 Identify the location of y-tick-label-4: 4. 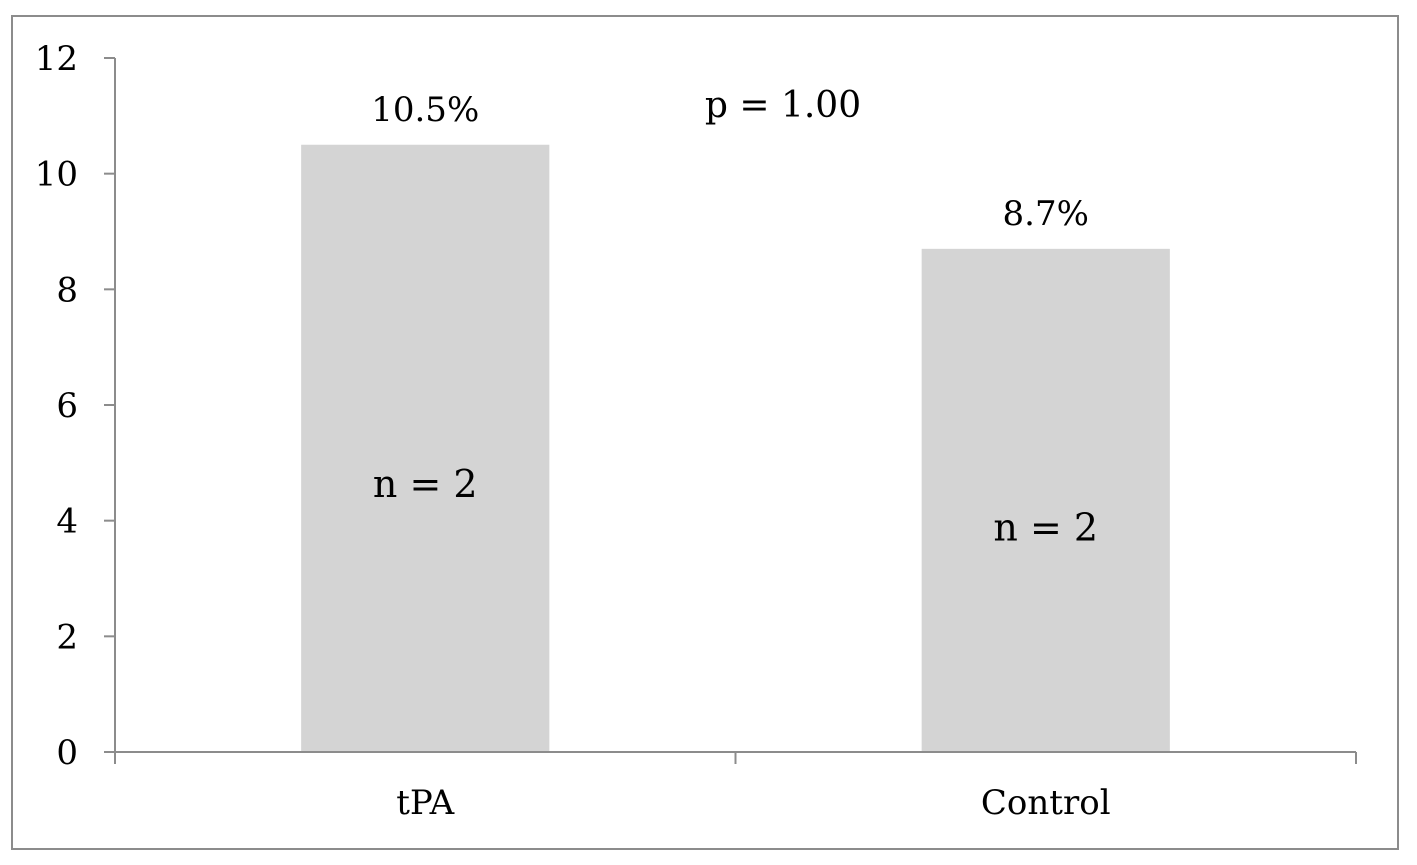
(67, 522).